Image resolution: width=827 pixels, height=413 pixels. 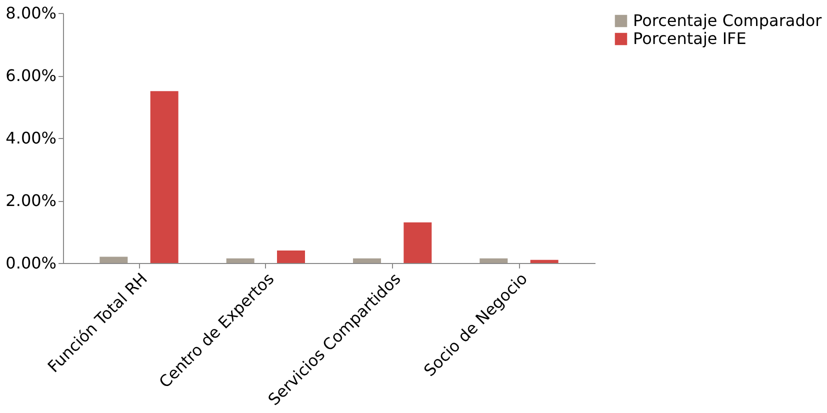 I want to click on legend-label: Porcentaje Comparador, so click(x=727, y=20).